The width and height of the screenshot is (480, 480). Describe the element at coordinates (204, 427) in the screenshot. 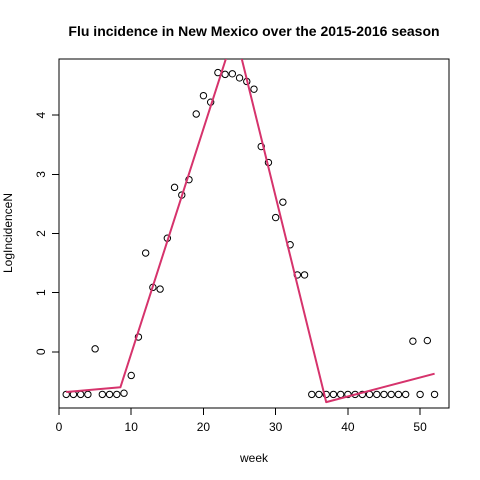

I see `x-tick-label: 20` at that location.